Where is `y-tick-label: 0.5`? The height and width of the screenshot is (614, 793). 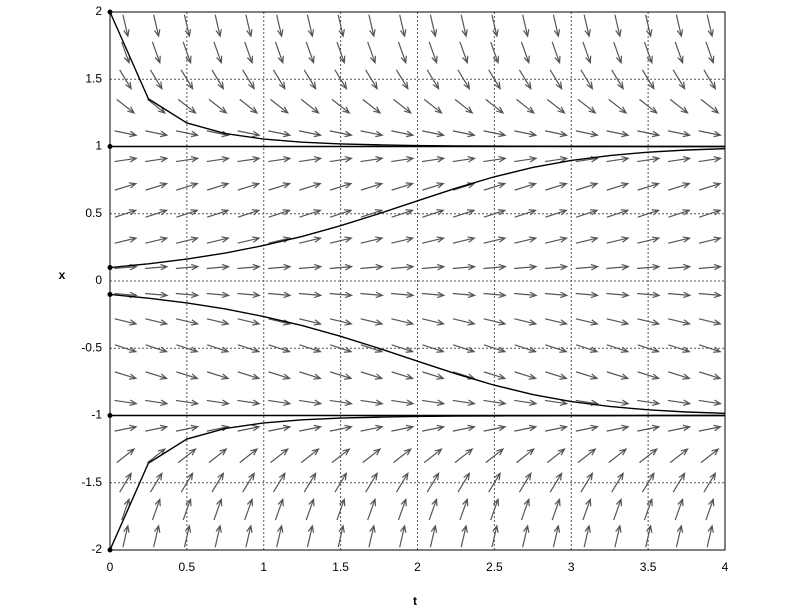 y-tick-label: 0.5 is located at coordinates (93, 213).